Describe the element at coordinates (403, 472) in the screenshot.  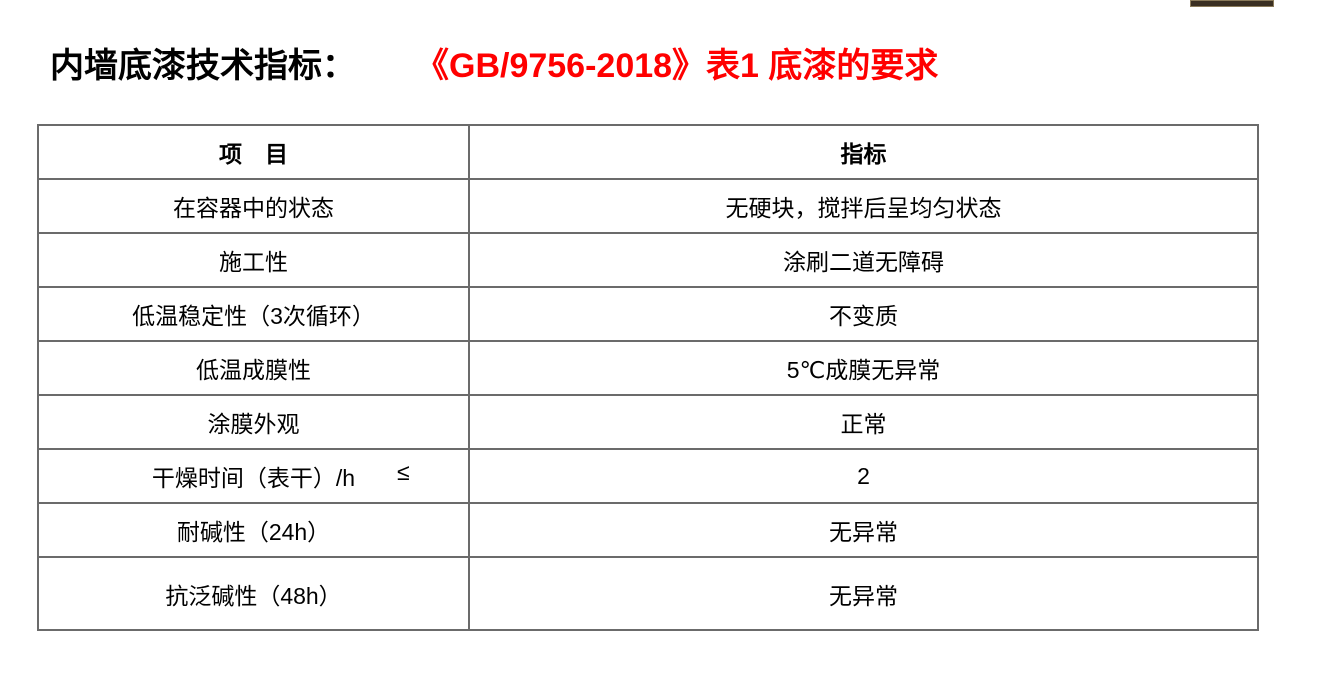
I see `row-qualifier: ≤` at that location.